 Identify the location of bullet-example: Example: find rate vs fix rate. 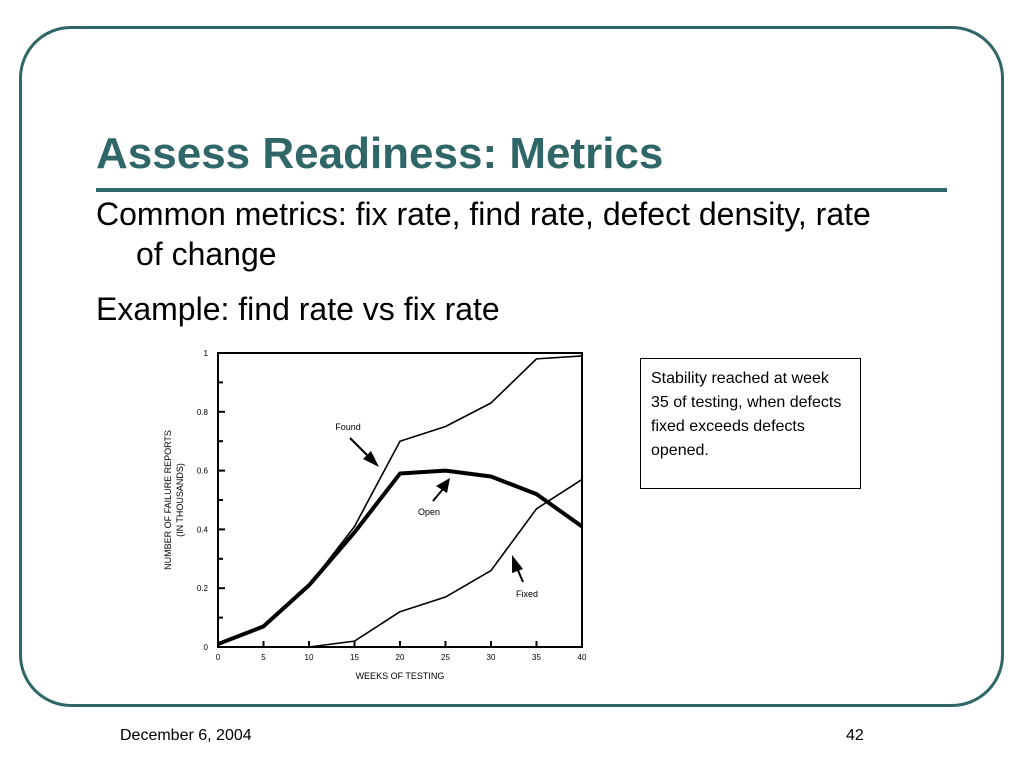
(298, 309).